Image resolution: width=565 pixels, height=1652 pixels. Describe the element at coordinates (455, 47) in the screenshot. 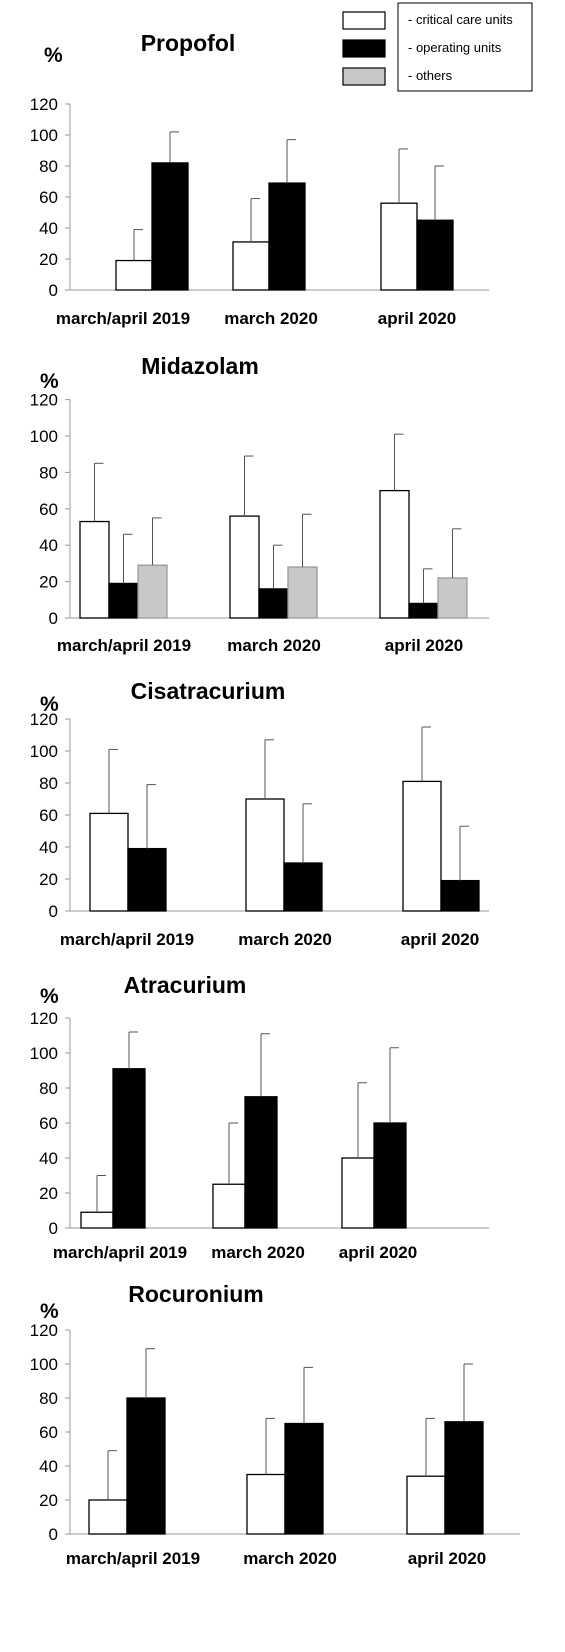

I see `legend-label: - operating units` at that location.